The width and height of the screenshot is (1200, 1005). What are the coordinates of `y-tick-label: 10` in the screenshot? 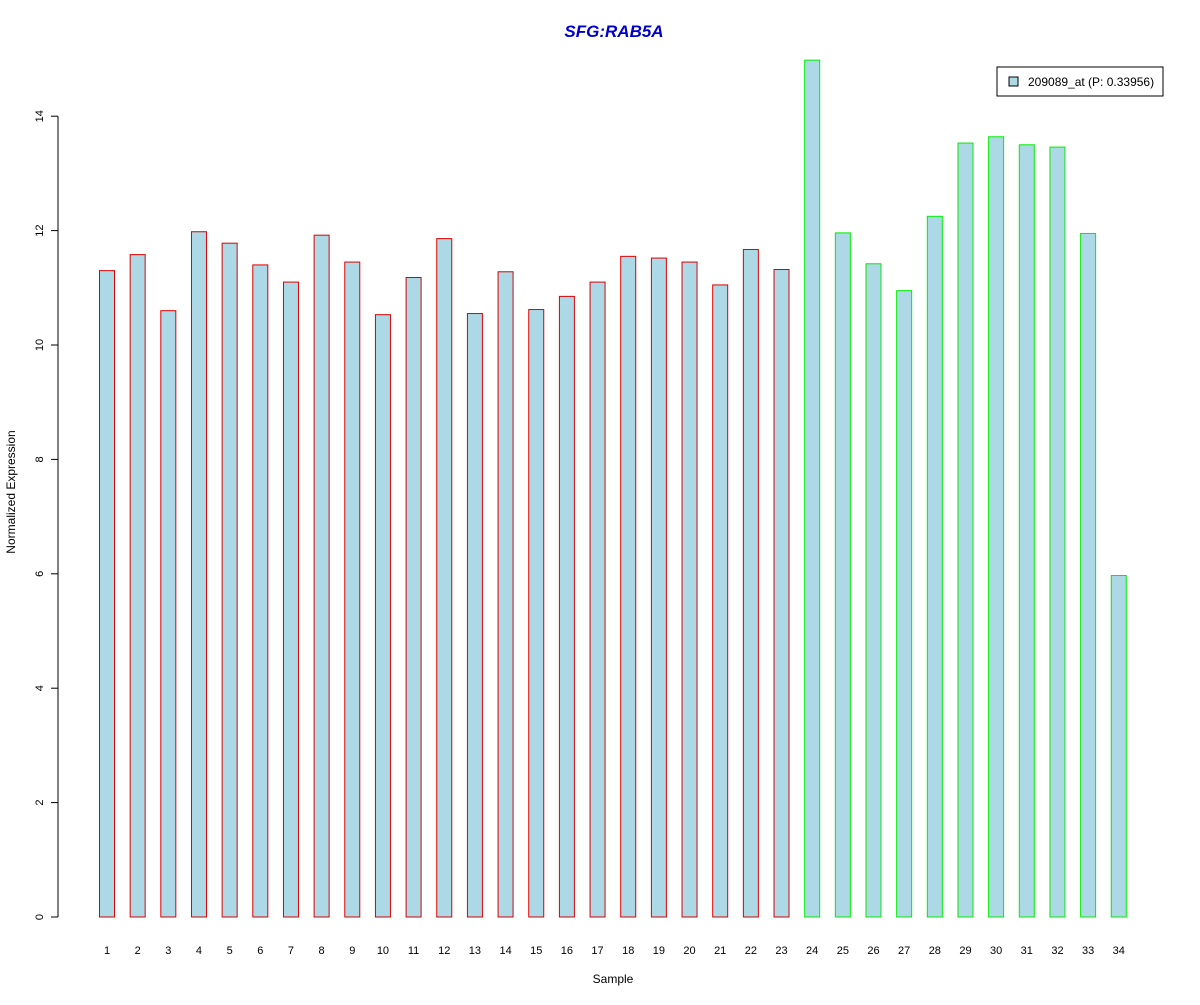 It's located at (40, 345).